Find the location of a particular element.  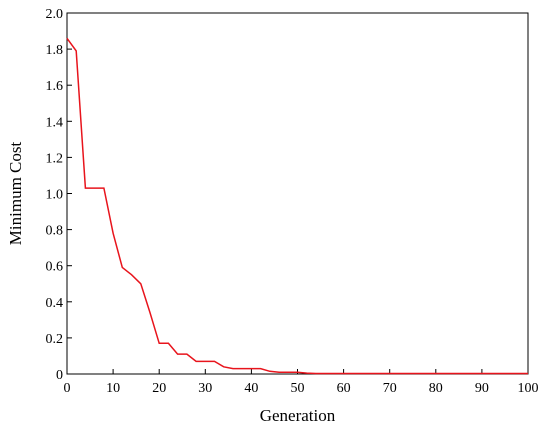

x-tick-label: 60 is located at coordinates (344, 388).